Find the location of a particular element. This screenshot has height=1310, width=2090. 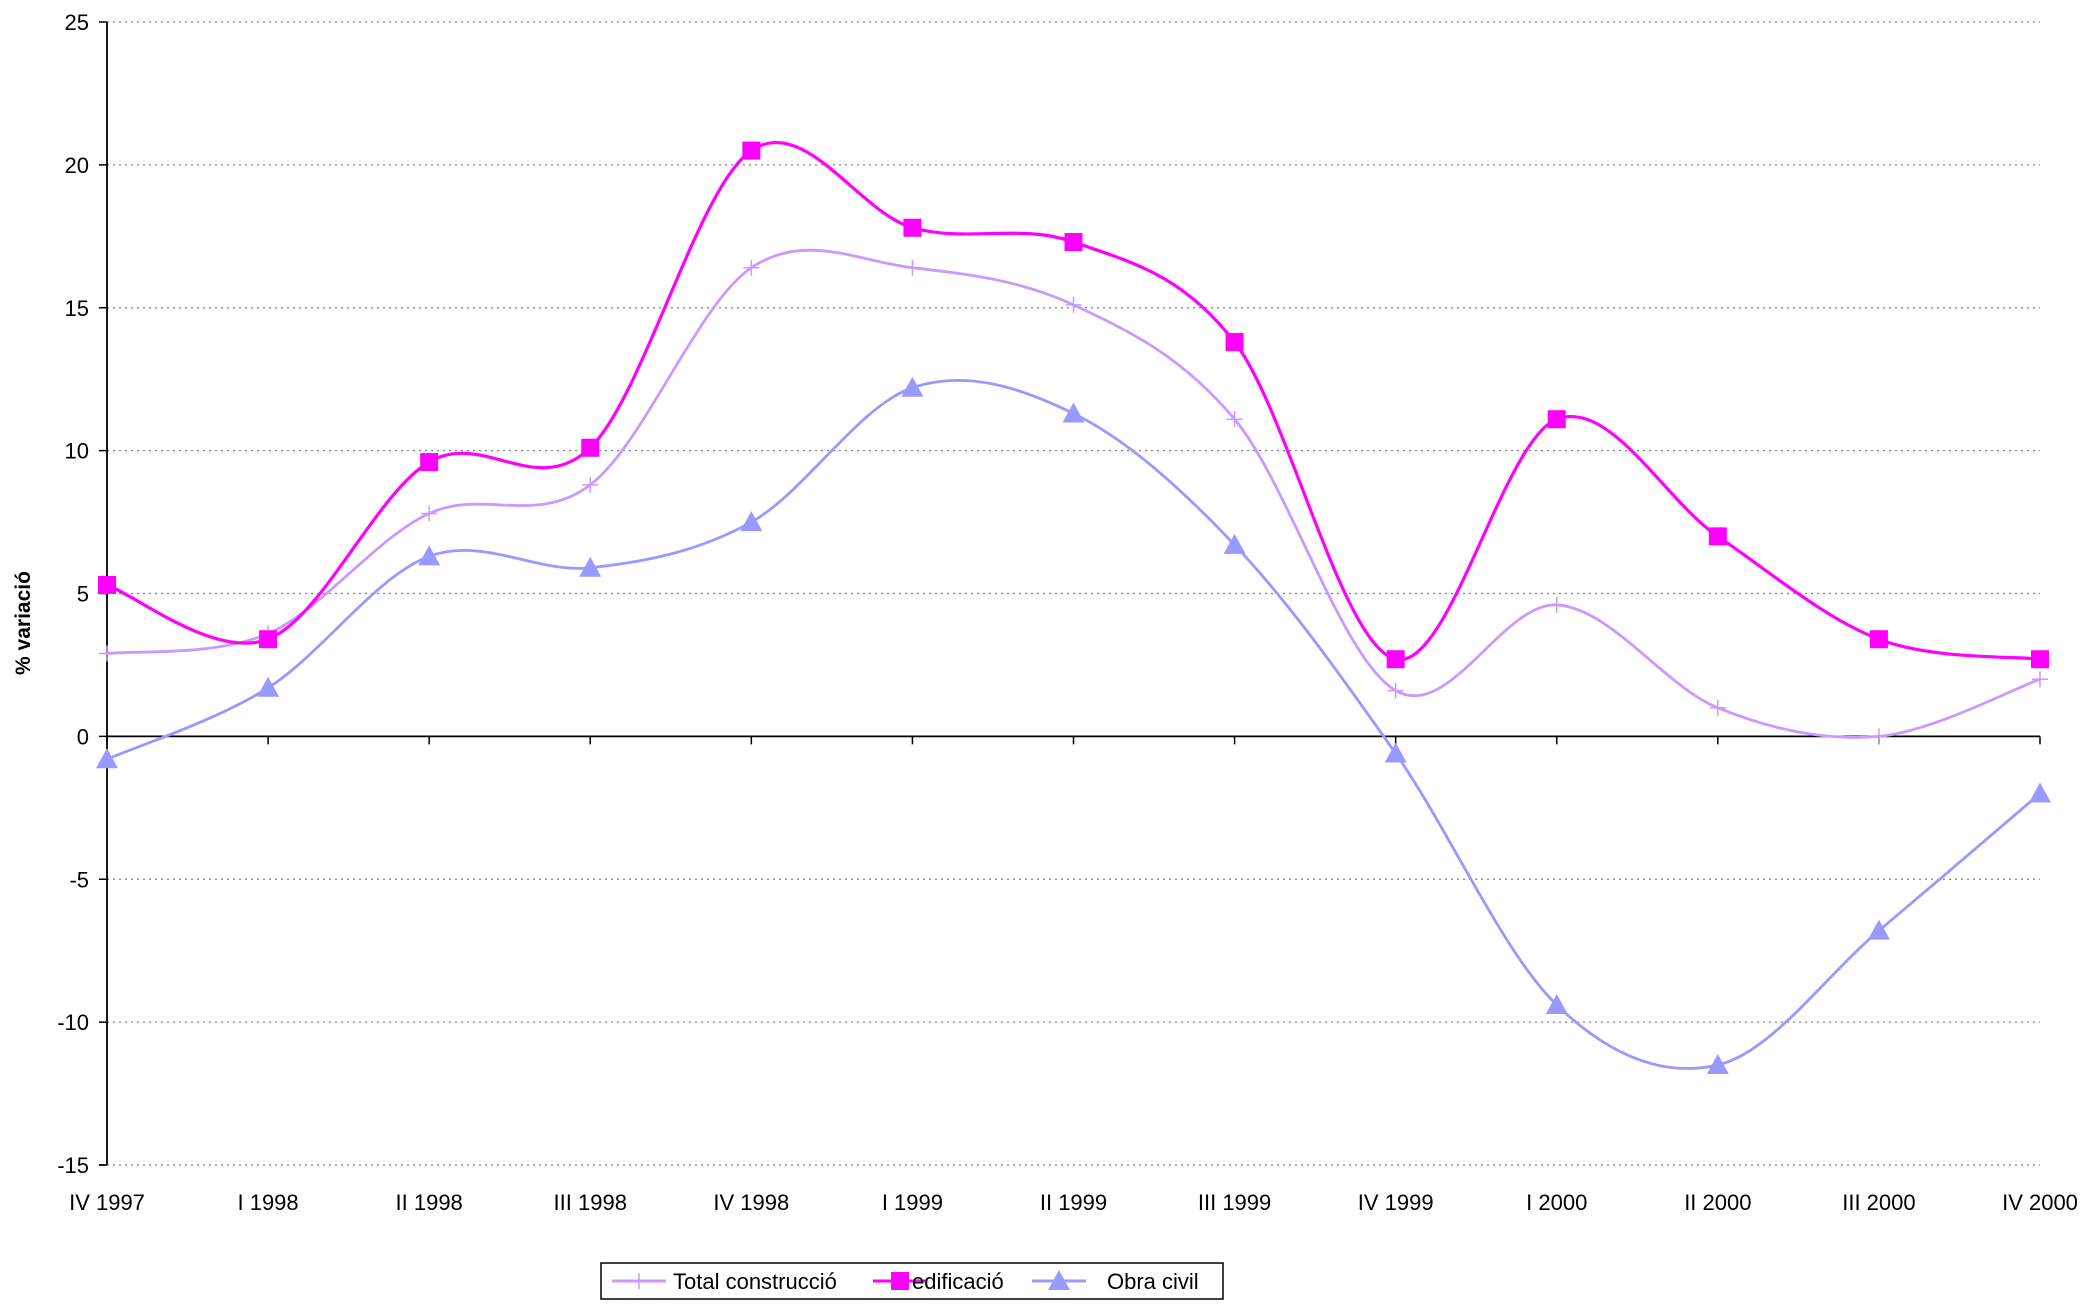

y-tick-label: 5 is located at coordinates (83, 594).